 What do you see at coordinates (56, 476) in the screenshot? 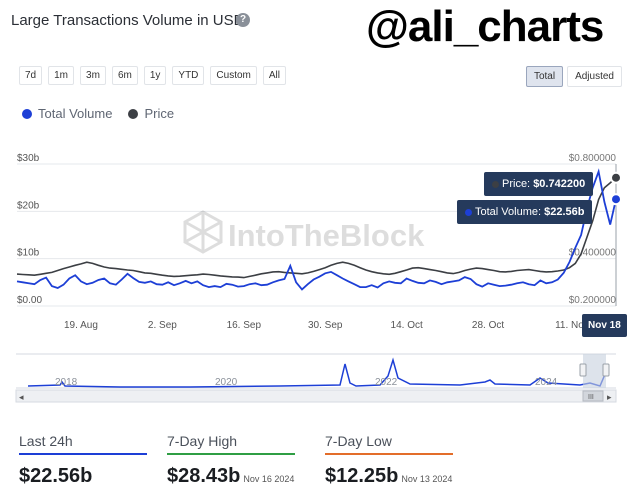
I see `stat-last-24h-value: $22.56b` at bounding box center [56, 476].